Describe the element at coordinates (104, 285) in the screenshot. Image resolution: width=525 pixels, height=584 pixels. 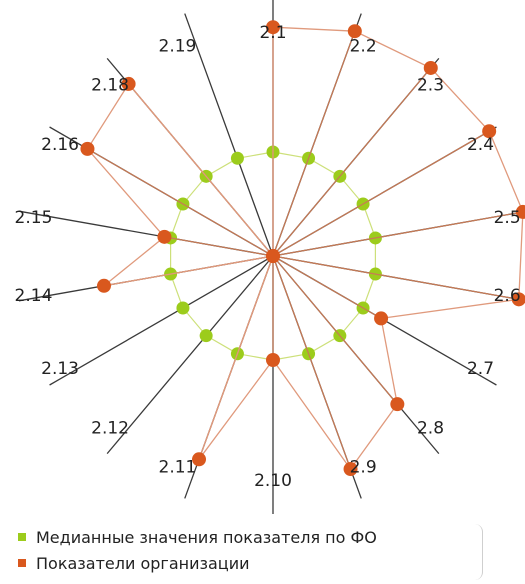
I see `organization-point-2.14` at that location.